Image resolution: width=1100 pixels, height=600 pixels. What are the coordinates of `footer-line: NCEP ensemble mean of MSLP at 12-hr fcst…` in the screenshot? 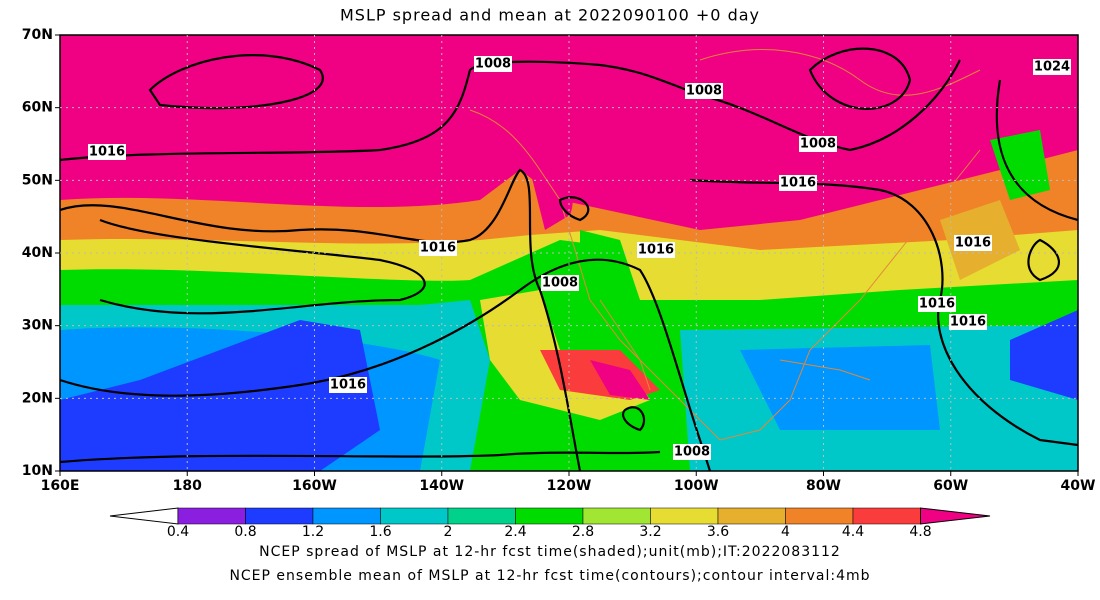 It's located at (549, 576).